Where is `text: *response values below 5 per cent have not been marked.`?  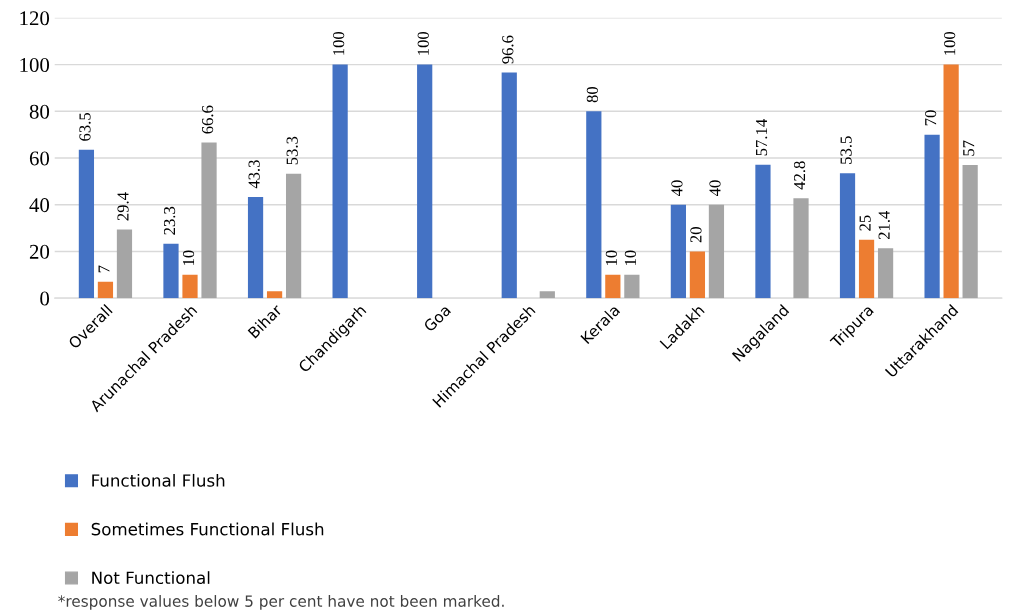
text: *response values below 5 per cent have not been marked. is located at coordinates (281, 602).